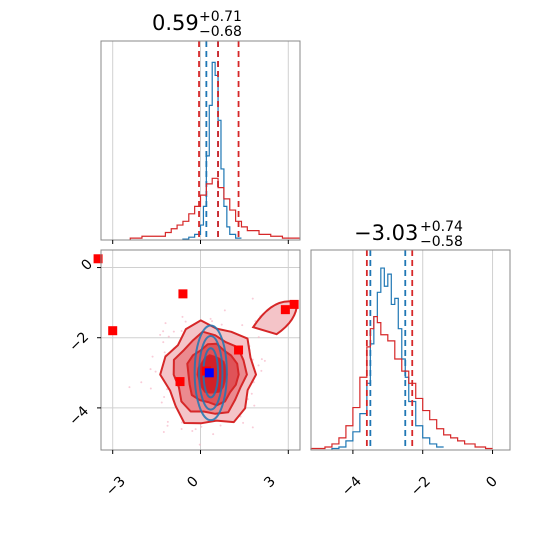  I want to click on x2-xtick-label-1: −2, so click(421, 487).